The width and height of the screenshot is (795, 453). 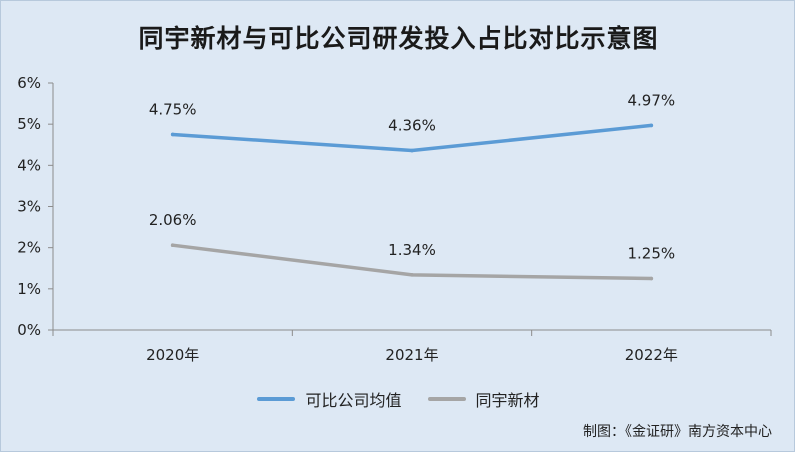 I want to click on y-tick-label: 0%, so click(x=29, y=330).